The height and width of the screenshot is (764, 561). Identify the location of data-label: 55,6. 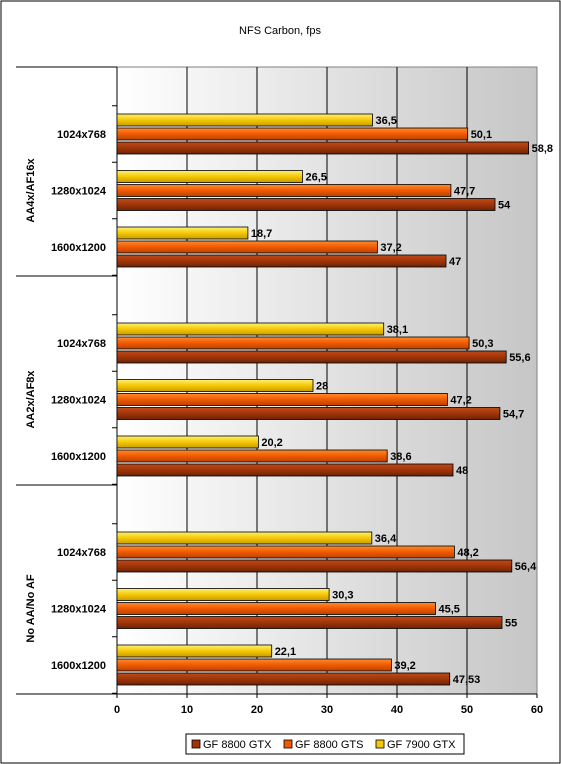
(519, 358).